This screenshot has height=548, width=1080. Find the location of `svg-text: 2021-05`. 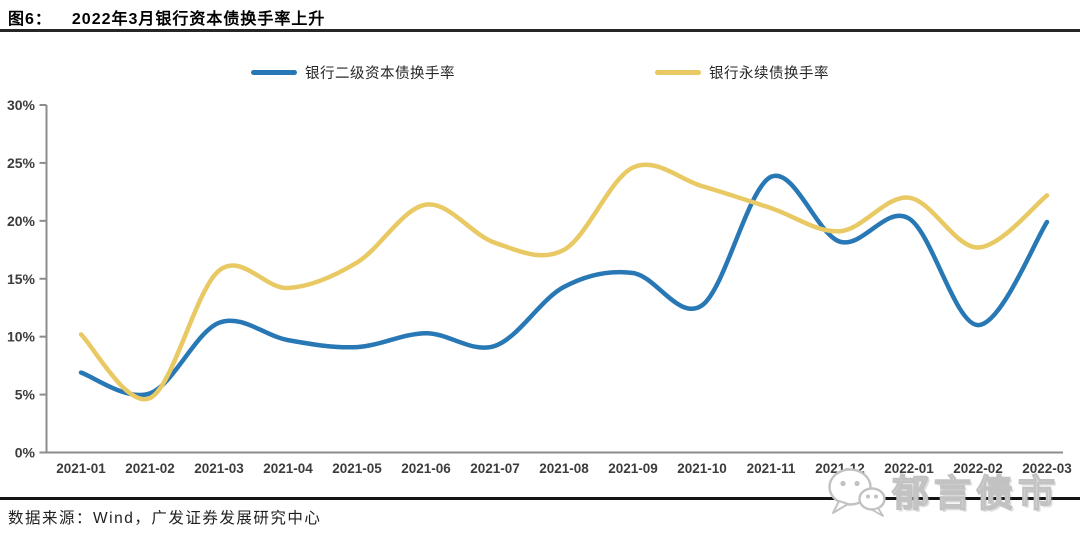

svg-text: 2021-05 is located at coordinates (357, 468).